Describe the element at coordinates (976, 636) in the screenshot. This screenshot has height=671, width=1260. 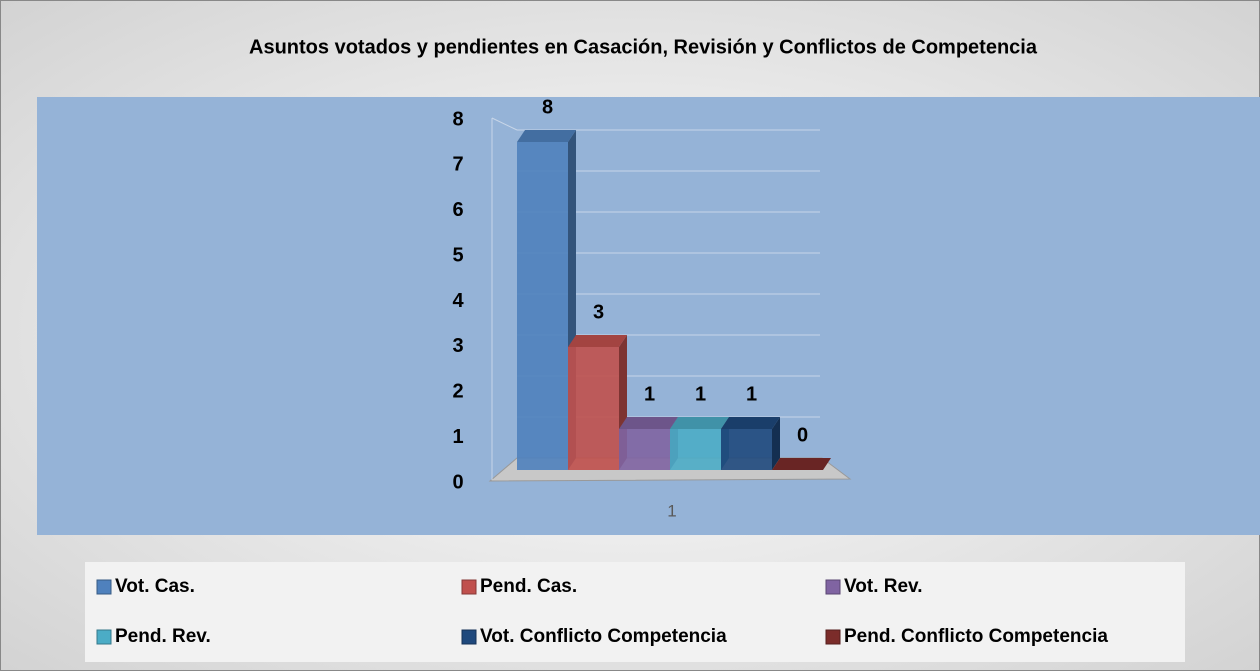
I see `legend-label: Pend. Conflicto Competencia` at that location.